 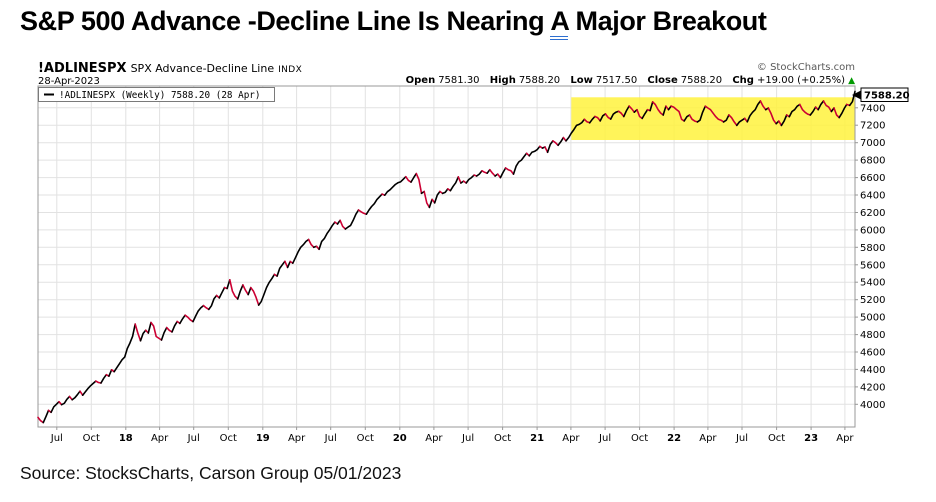 I want to click on x-axis-label: 23, so click(x=811, y=438).